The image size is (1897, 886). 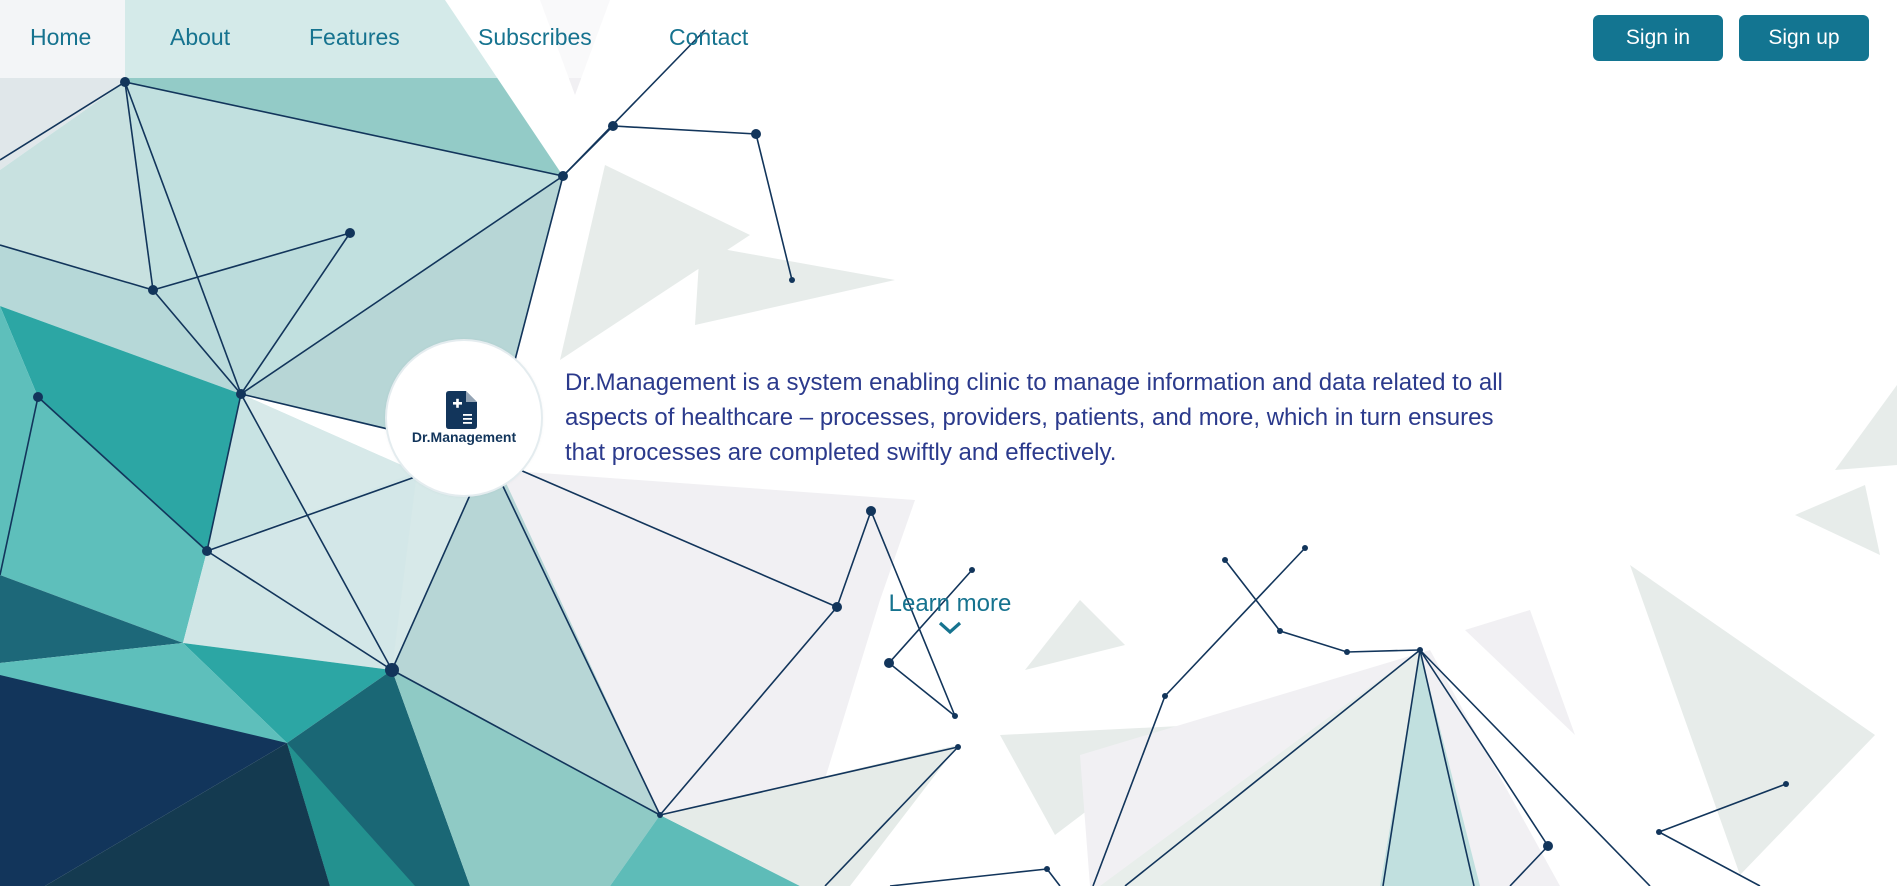 What do you see at coordinates (464, 437) in the screenshot?
I see `brand-name: Dr.Management` at bounding box center [464, 437].